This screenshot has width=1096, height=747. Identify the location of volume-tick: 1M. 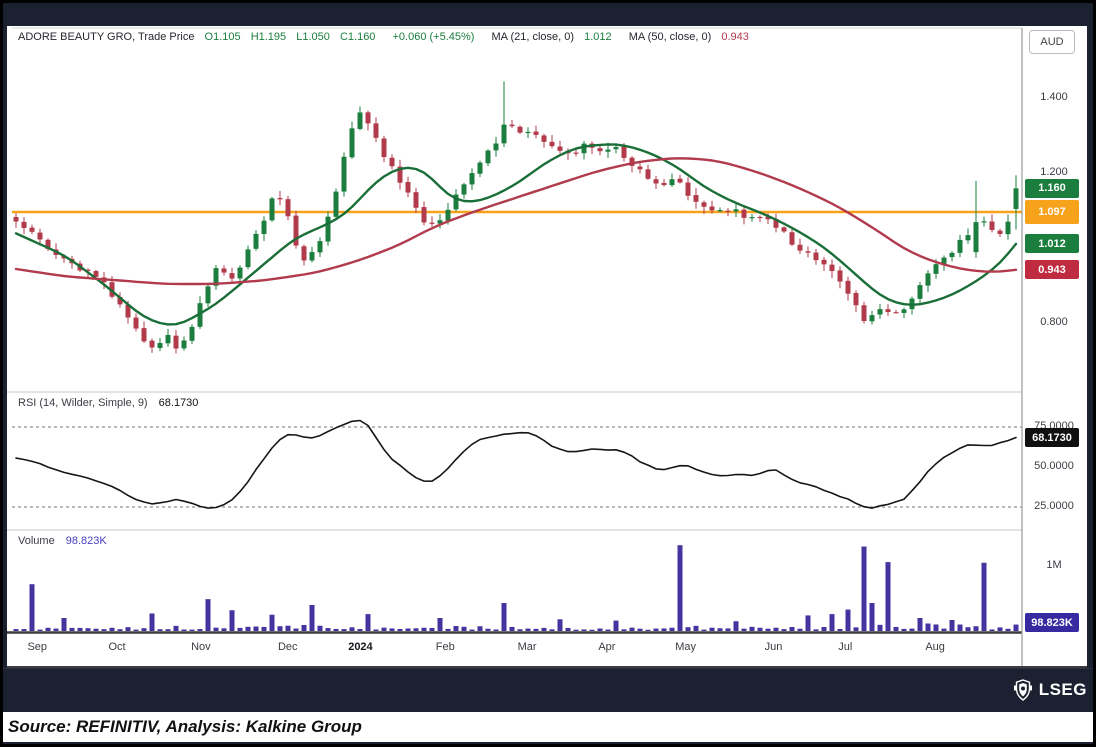
(1054, 565).